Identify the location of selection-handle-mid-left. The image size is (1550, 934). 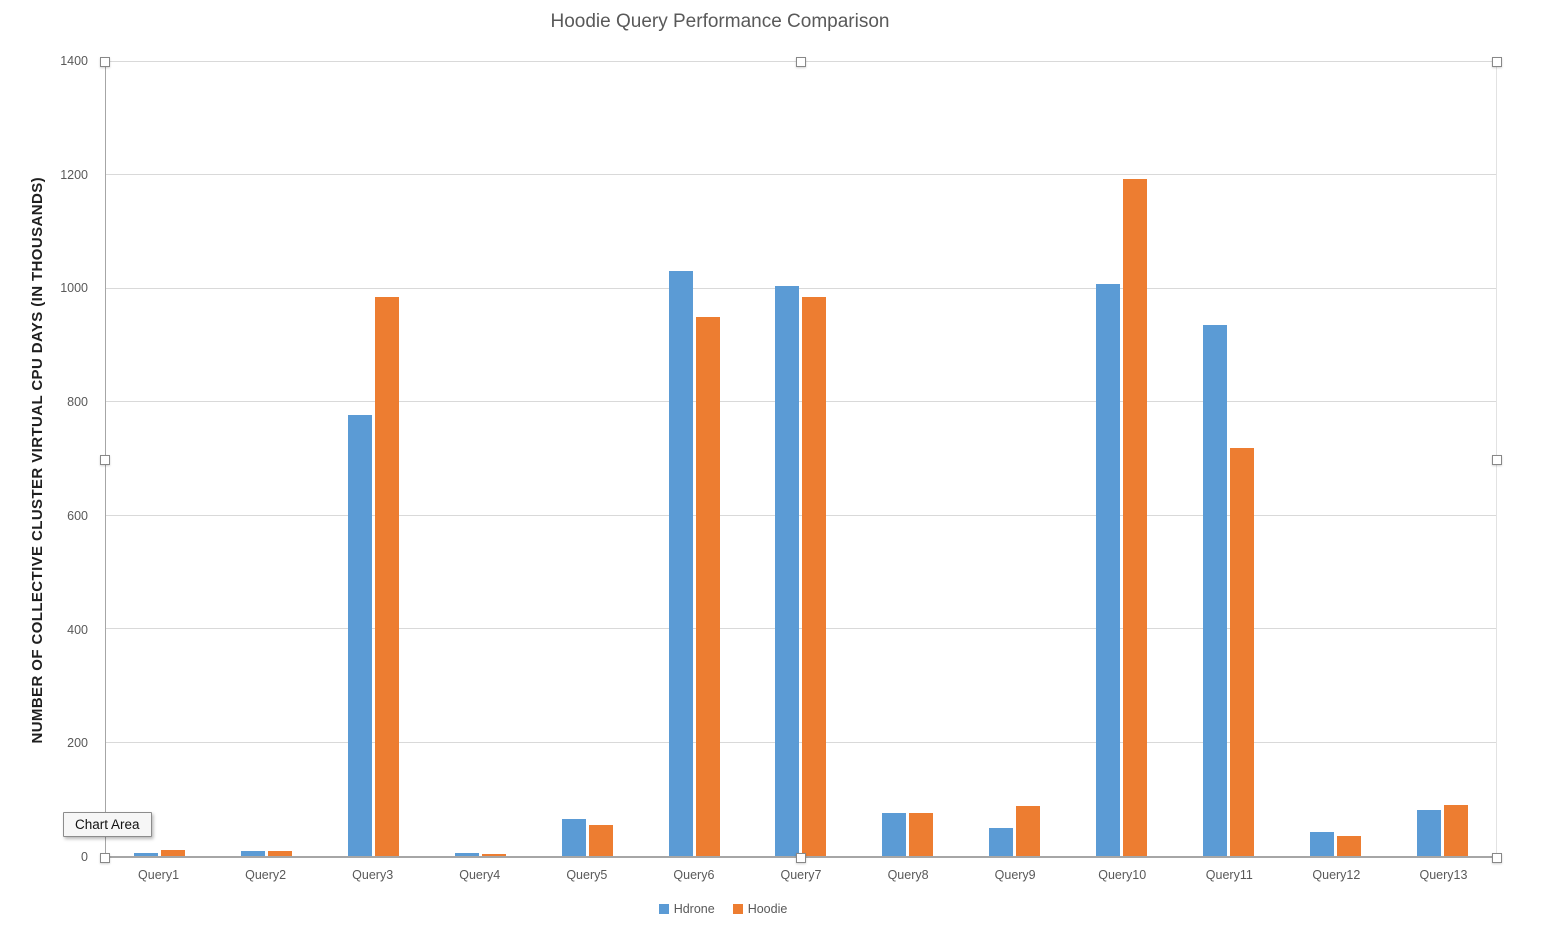
(105, 460).